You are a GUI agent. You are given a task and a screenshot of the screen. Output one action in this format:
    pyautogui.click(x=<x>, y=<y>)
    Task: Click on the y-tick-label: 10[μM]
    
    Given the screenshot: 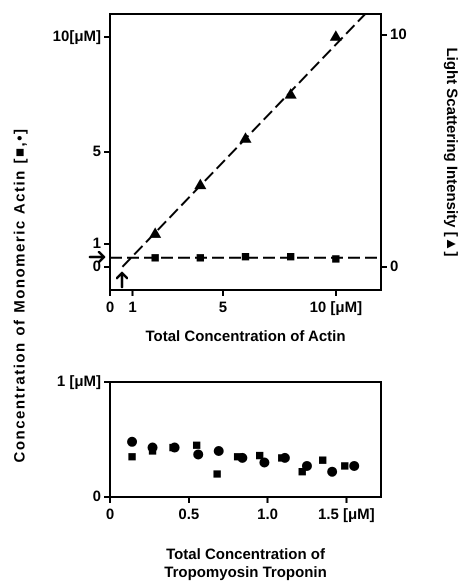 What is the action you would take?
    pyautogui.click(x=76, y=37)
    